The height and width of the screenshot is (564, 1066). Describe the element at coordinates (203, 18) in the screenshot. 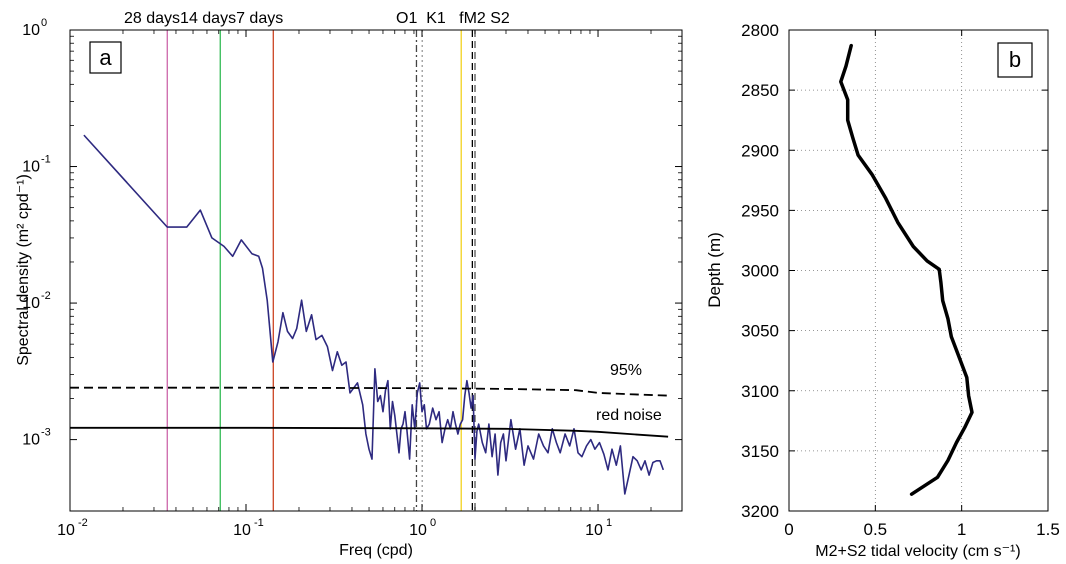

I see `period-header-label: 28 days14 days7 days` at that location.